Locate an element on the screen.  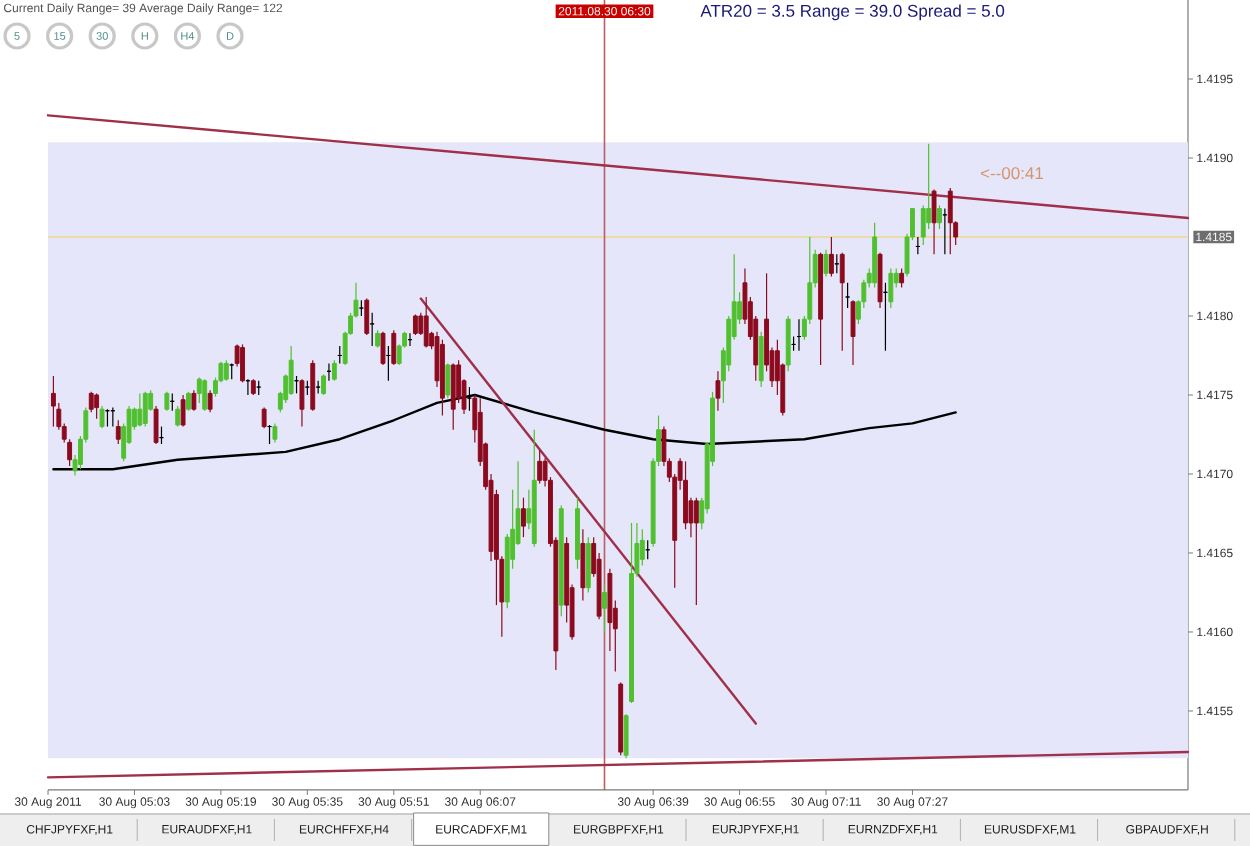
line-series is located at coordinates (504, 432).